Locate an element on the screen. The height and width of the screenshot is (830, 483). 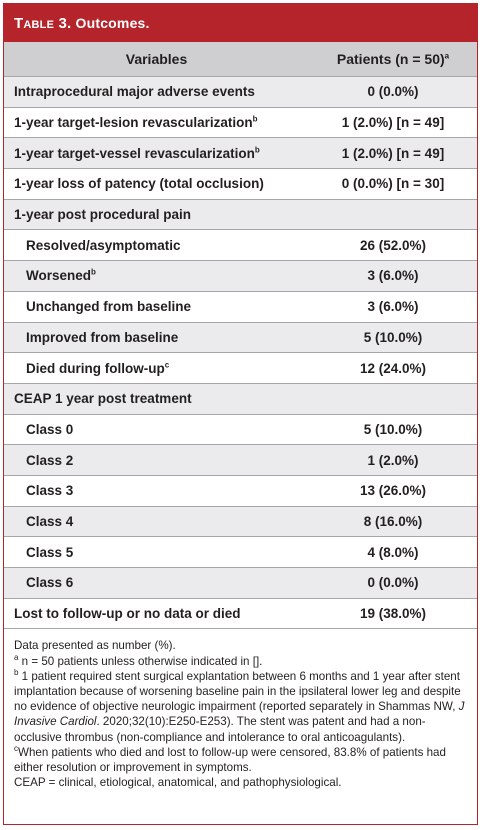
row-label-cell: Died during follow-upc is located at coordinates (156, 368).